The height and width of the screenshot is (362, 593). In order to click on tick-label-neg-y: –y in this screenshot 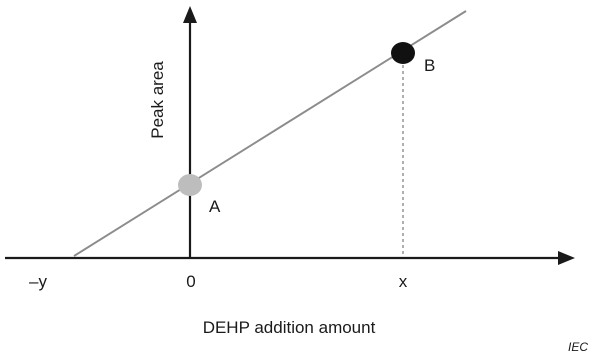, I will do `click(38, 281)`.